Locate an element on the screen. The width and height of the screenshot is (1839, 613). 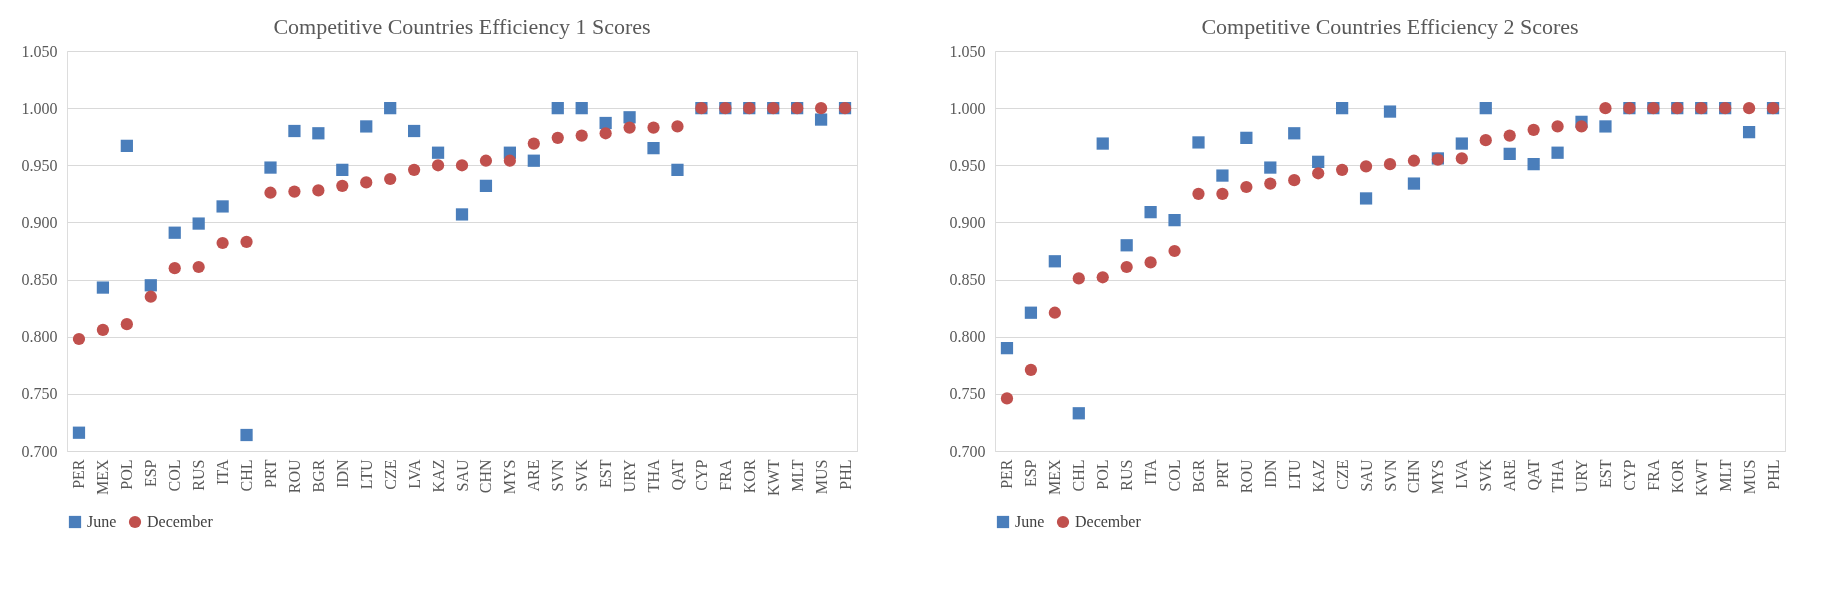
x-tick-label: KOR is located at coordinates (1677, 476).